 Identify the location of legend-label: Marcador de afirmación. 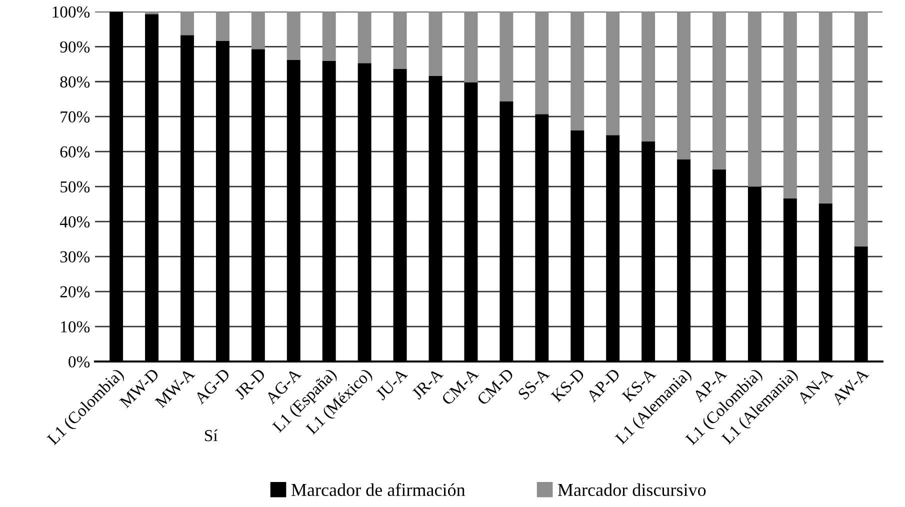
(378, 489).